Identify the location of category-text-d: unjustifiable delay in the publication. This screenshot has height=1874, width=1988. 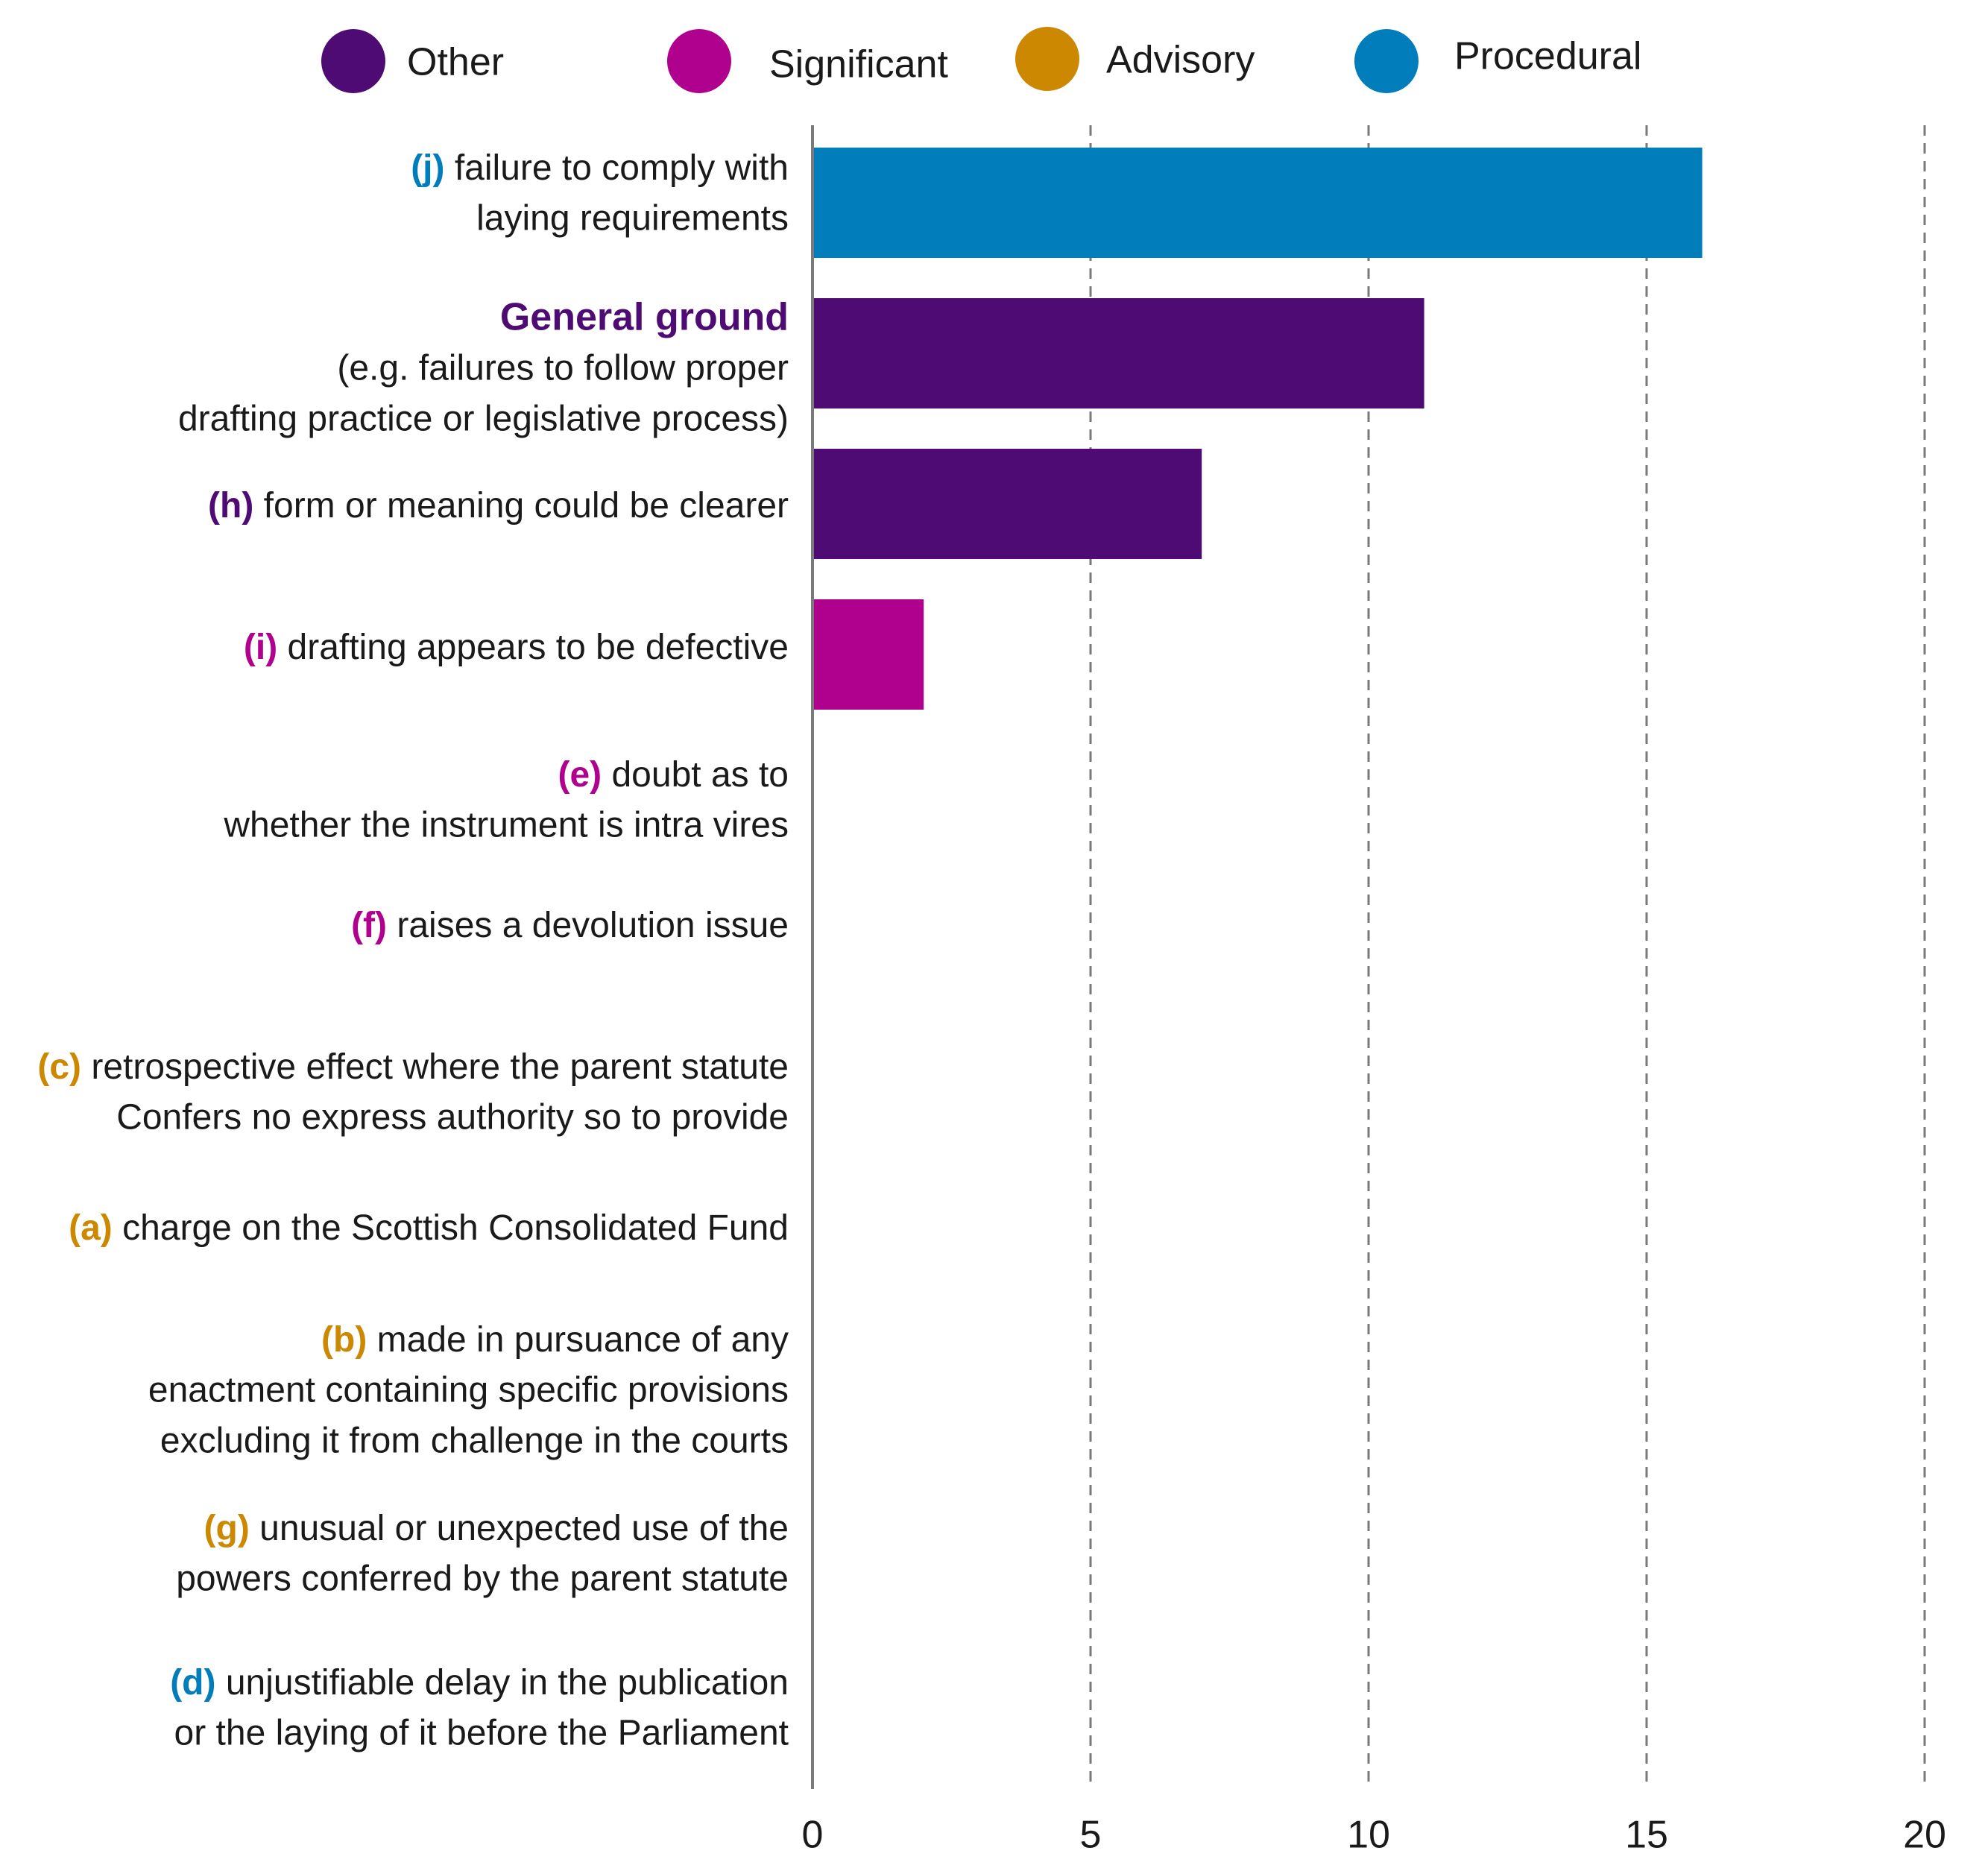
(508, 1683).